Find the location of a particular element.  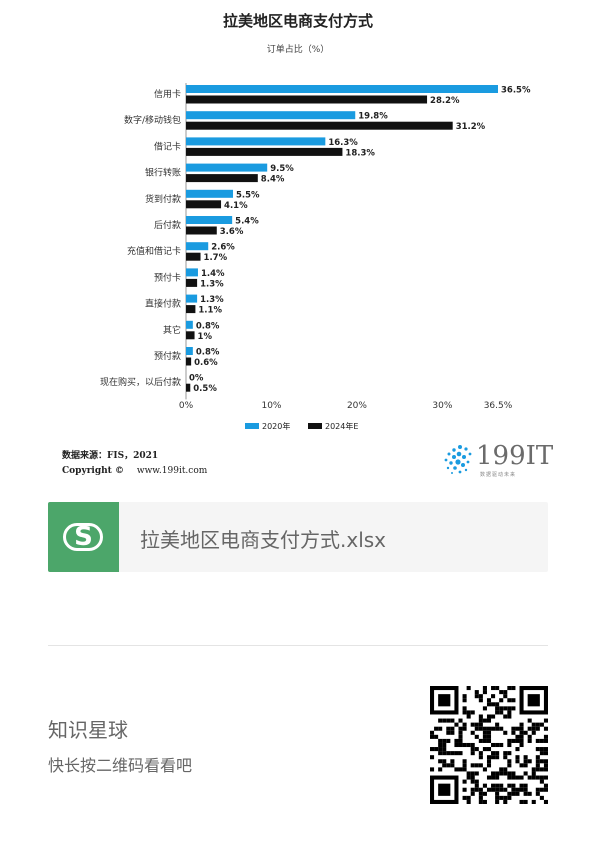

data-label: 0% is located at coordinates (196, 379).